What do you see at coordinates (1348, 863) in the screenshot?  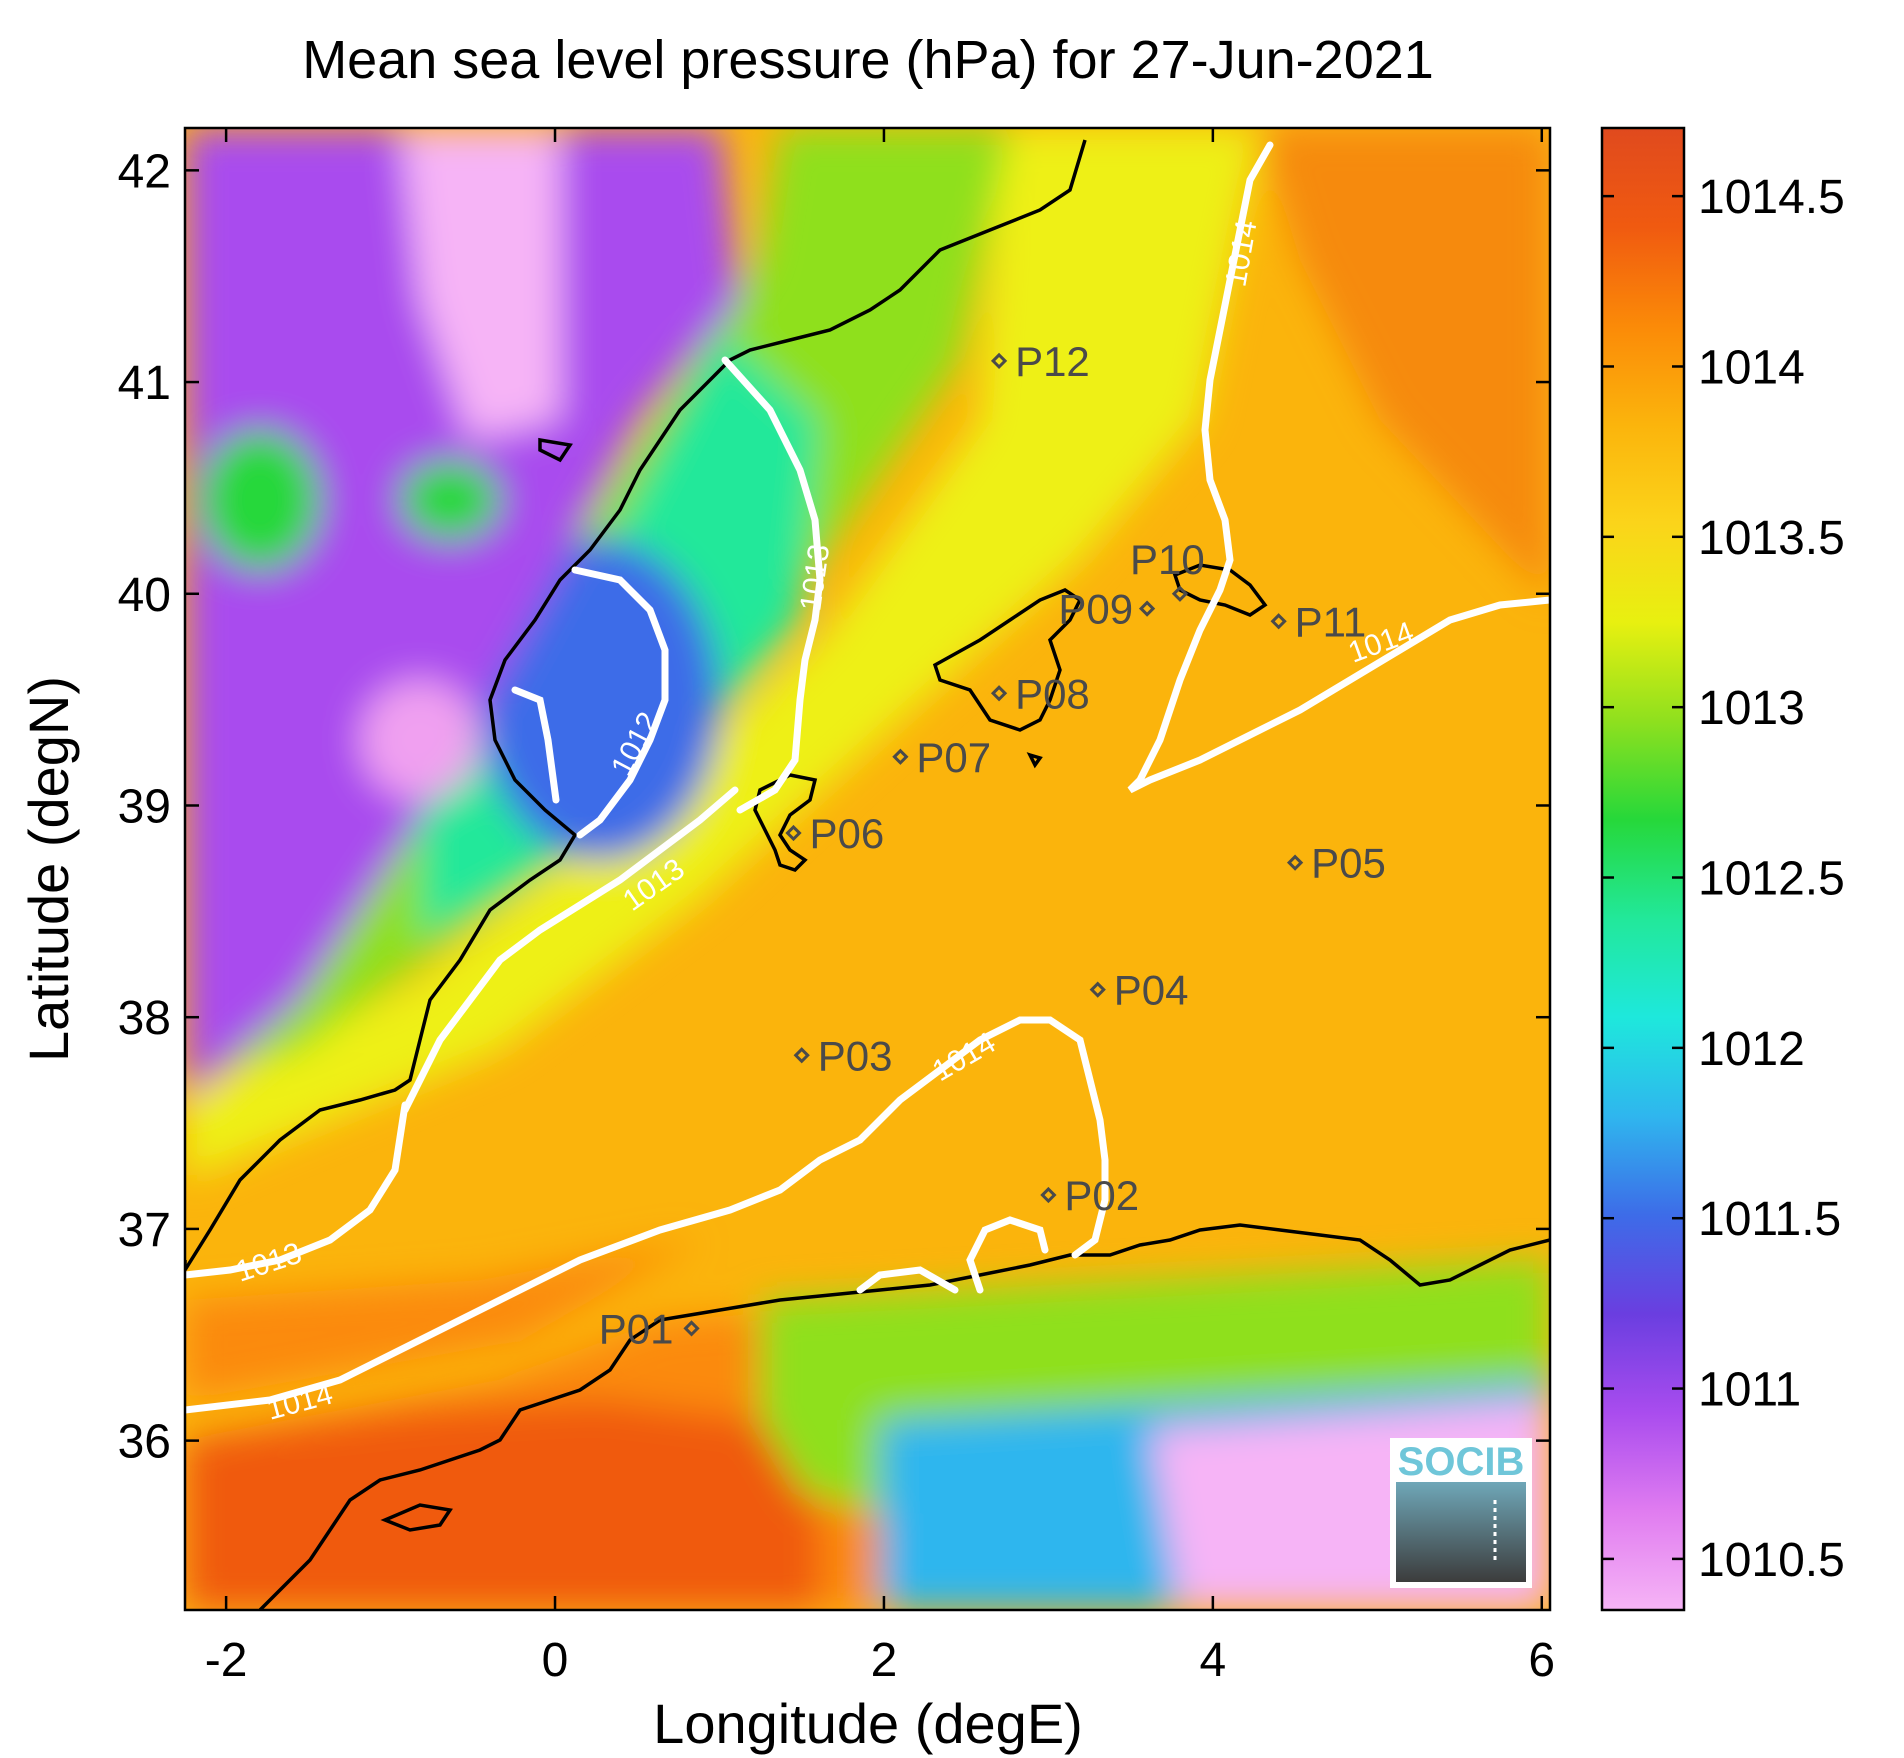 I see `station-label: P05` at bounding box center [1348, 863].